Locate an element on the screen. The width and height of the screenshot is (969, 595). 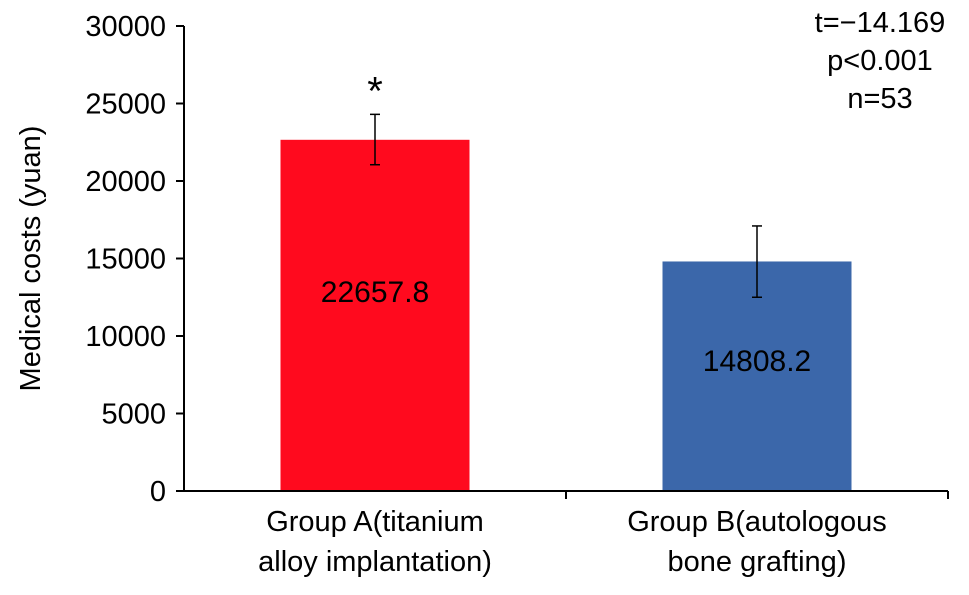
error-bars-layer is located at coordinates (566, 205).